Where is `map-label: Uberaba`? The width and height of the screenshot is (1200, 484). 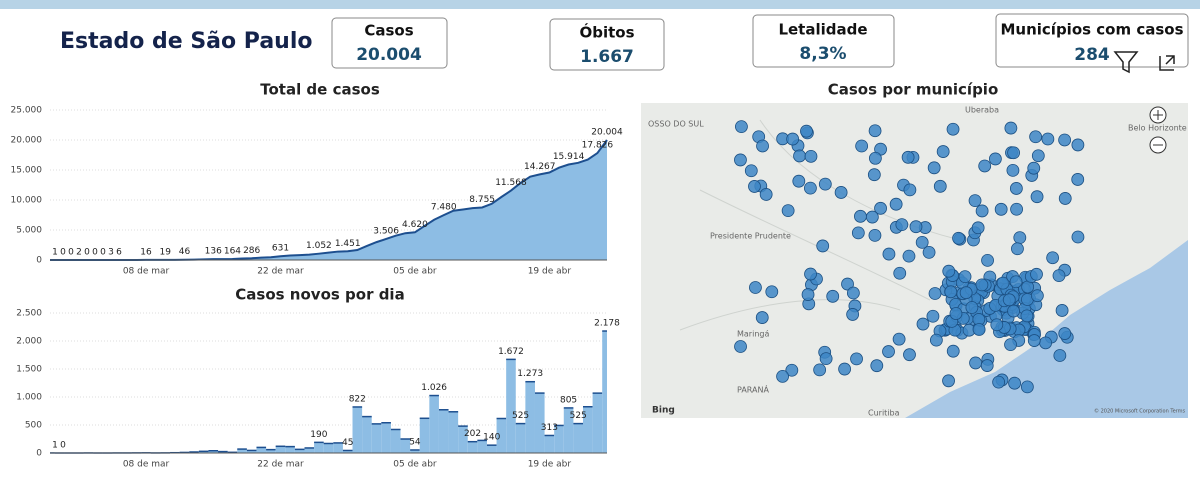 map-label: Uberaba is located at coordinates (982, 110).